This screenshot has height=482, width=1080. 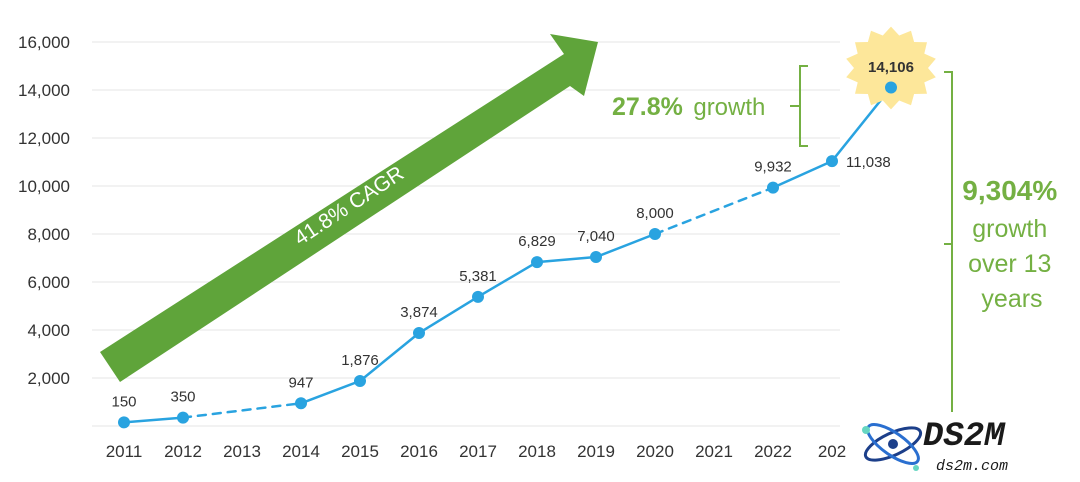 What do you see at coordinates (478, 276) in the screenshot?
I see `data-label: 5,381` at bounding box center [478, 276].